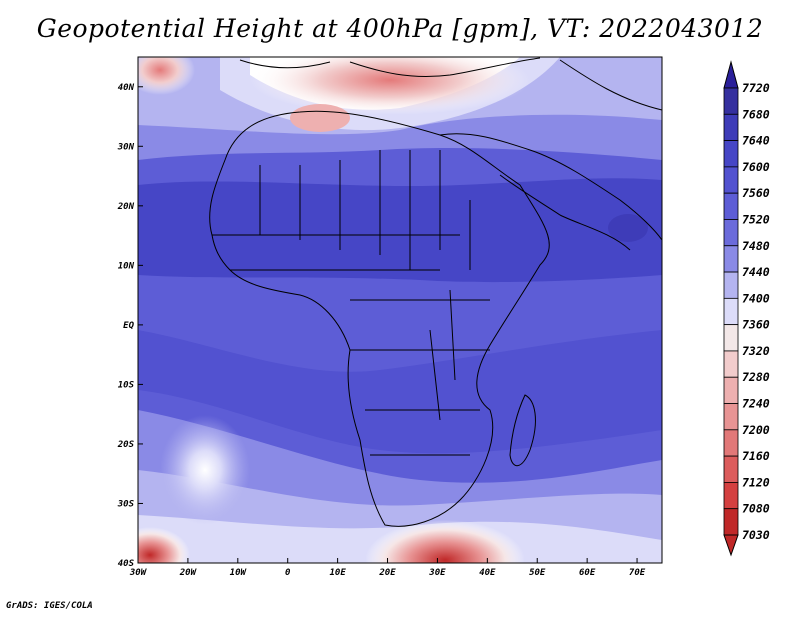 This screenshot has height=618, width=800. What do you see at coordinates (126, 504) in the screenshot?
I see `lat-tick-label: 30S` at bounding box center [126, 504].